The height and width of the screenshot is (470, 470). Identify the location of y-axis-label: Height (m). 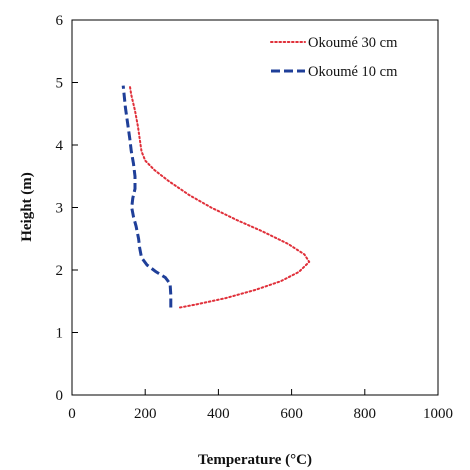
(27, 207).